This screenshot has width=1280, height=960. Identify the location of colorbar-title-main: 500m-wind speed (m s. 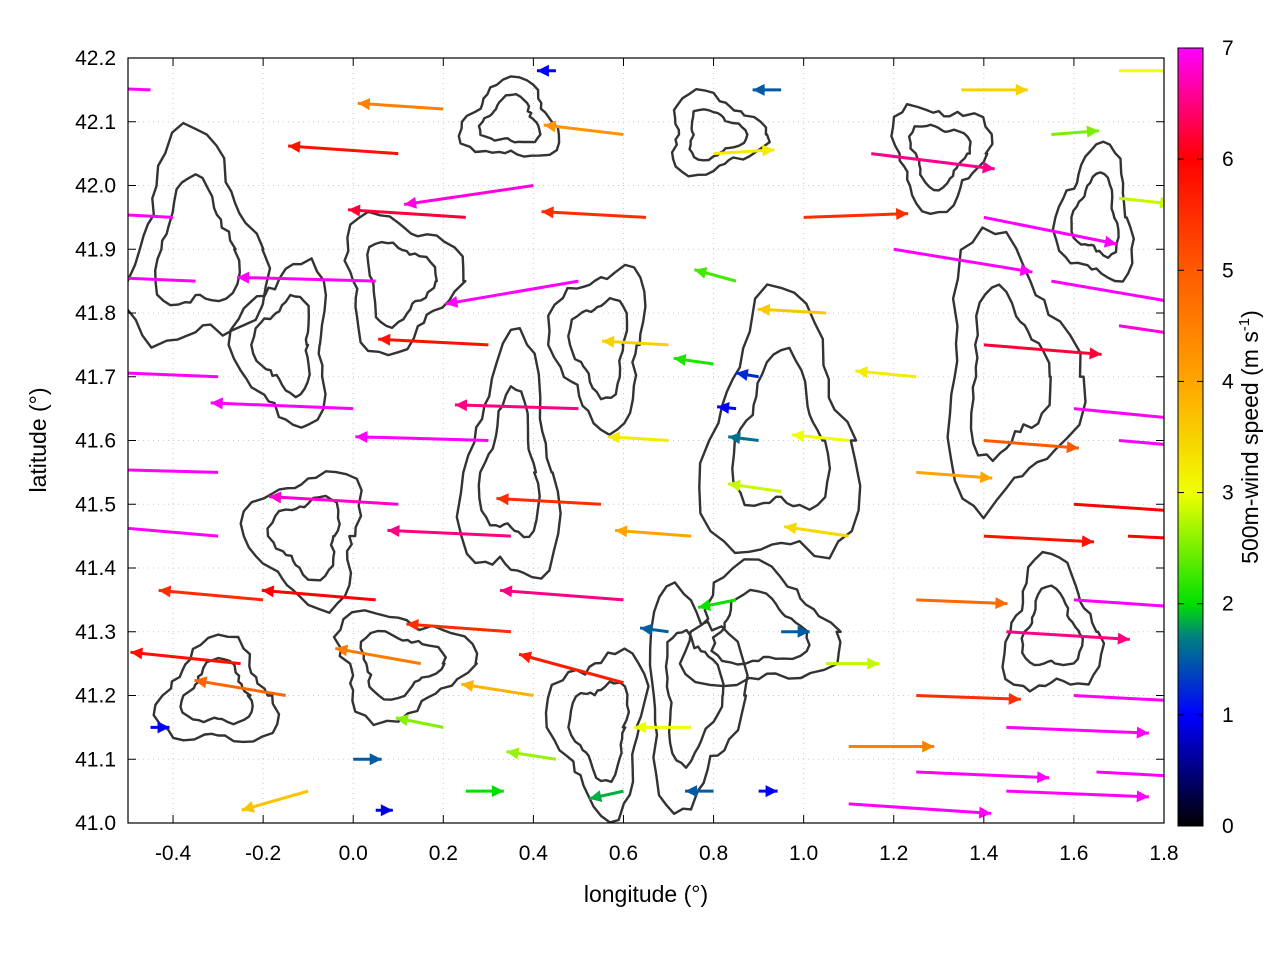
(1250, 447).